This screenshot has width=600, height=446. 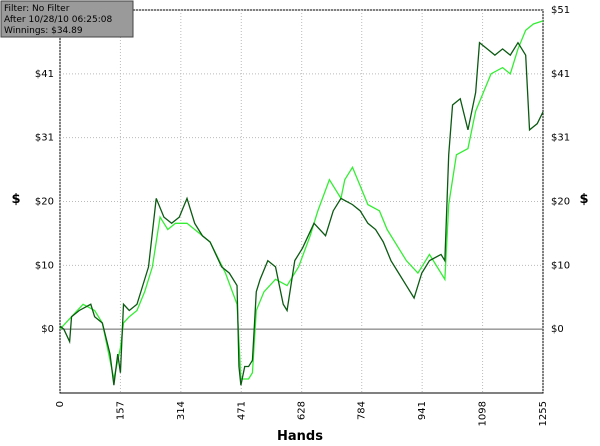 I want to click on x-tick-label: 471, so click(x=241, y=410).